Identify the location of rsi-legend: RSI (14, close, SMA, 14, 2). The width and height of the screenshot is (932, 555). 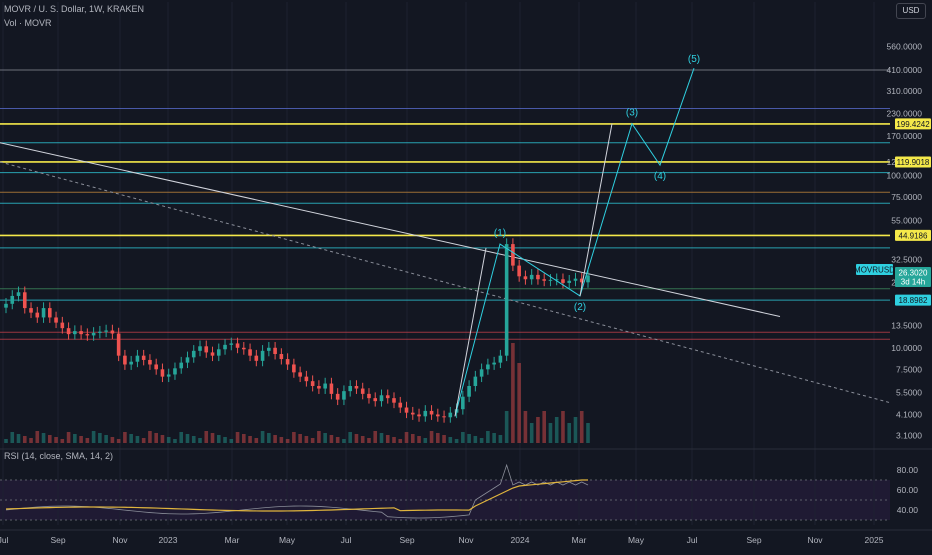
(59, 456).